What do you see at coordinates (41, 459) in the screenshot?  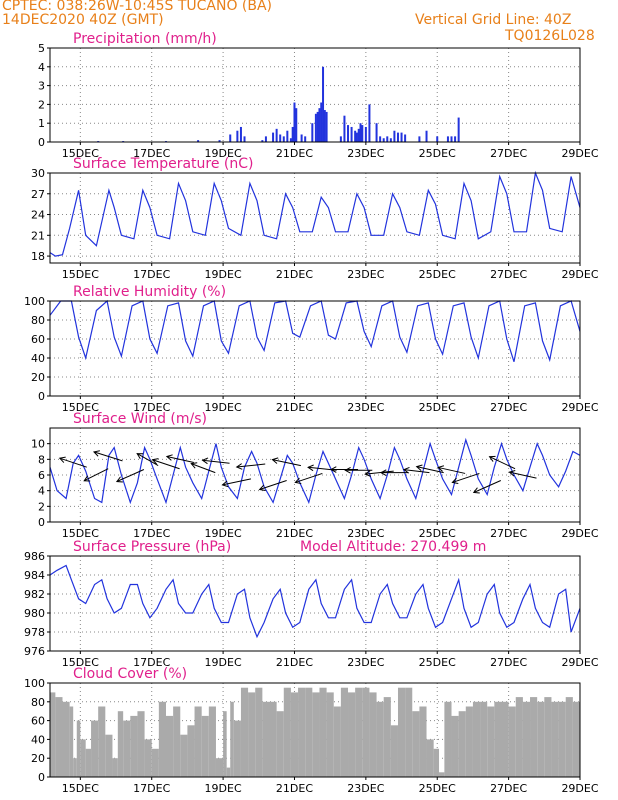 I see `y-tick-label: 8` at bounding box center [41, 459].